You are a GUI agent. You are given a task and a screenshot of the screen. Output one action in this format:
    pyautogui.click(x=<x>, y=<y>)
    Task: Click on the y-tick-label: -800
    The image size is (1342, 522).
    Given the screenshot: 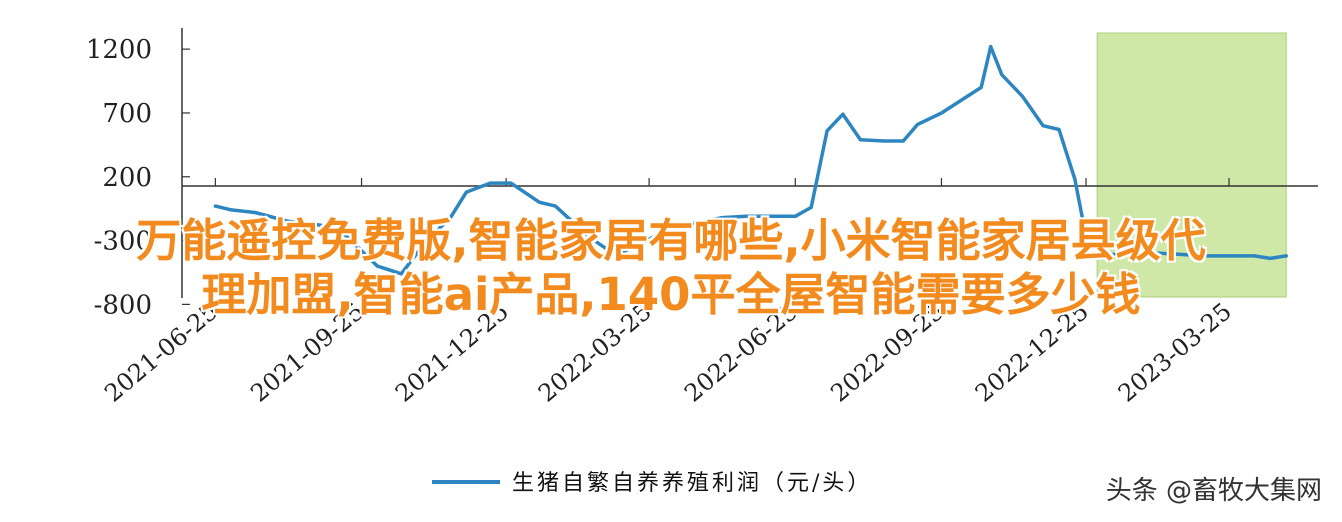 What is the action you would take?
    pyautogui.click(x=123, y=305)
    